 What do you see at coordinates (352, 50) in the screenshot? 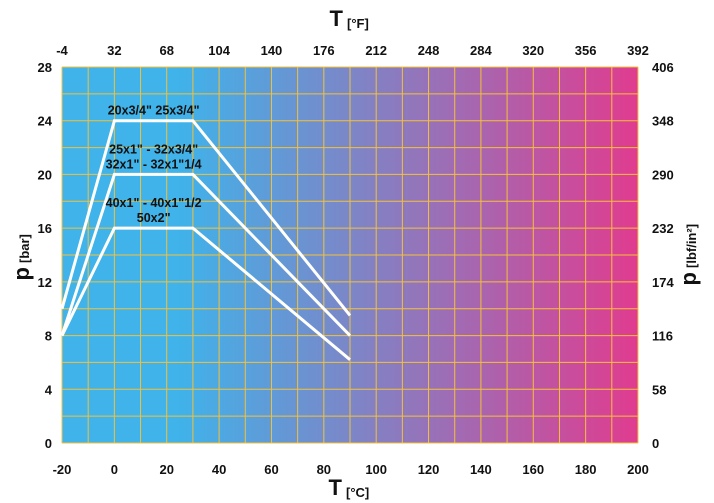
I see `x2-axis-ticks: -4 32 68 104 140 176 212 248 284 320 356 392` at bounding box center [352, 50].